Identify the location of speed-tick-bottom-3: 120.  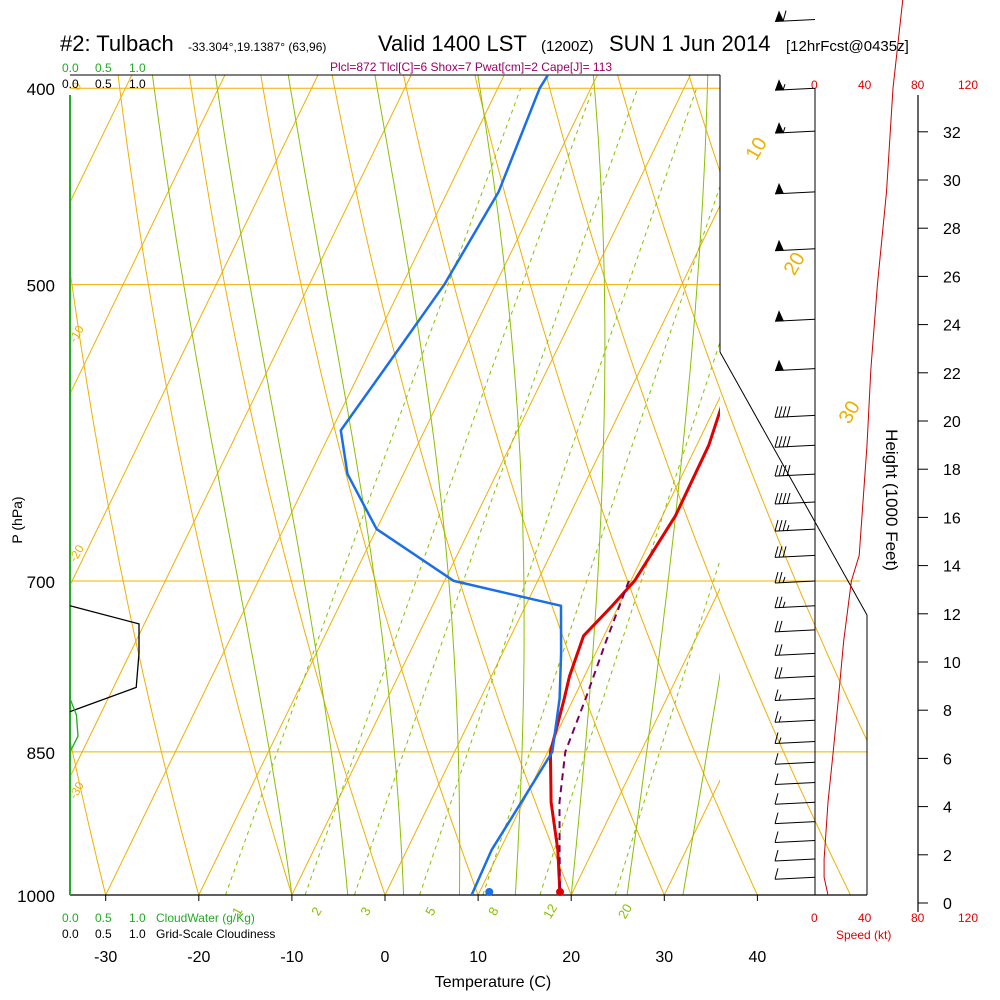
(968, 918).